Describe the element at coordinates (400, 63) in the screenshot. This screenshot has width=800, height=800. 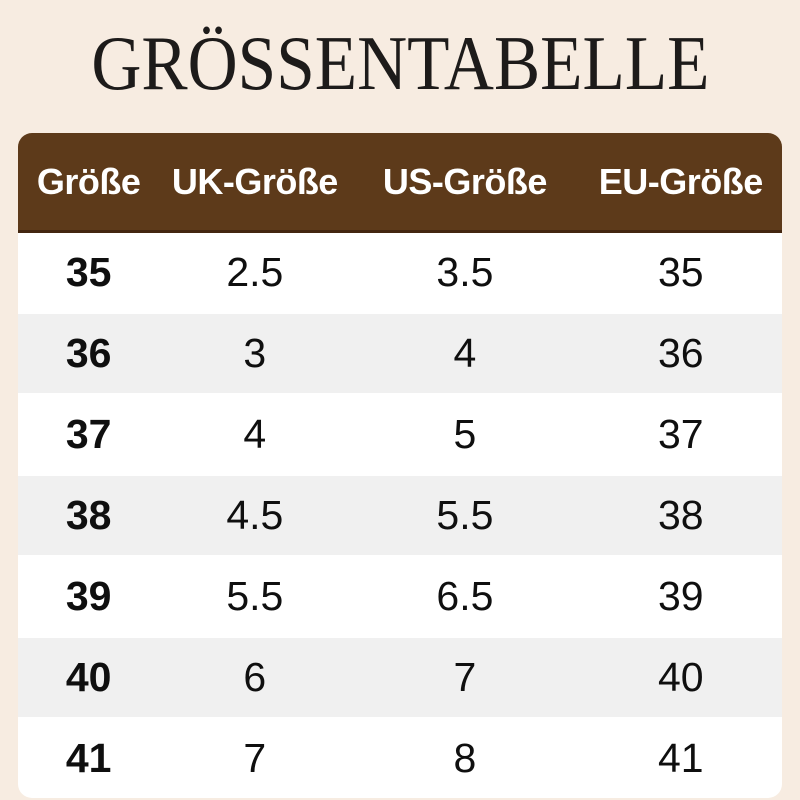
I see `page-title: GRÖSSENTABELLE` at that location.